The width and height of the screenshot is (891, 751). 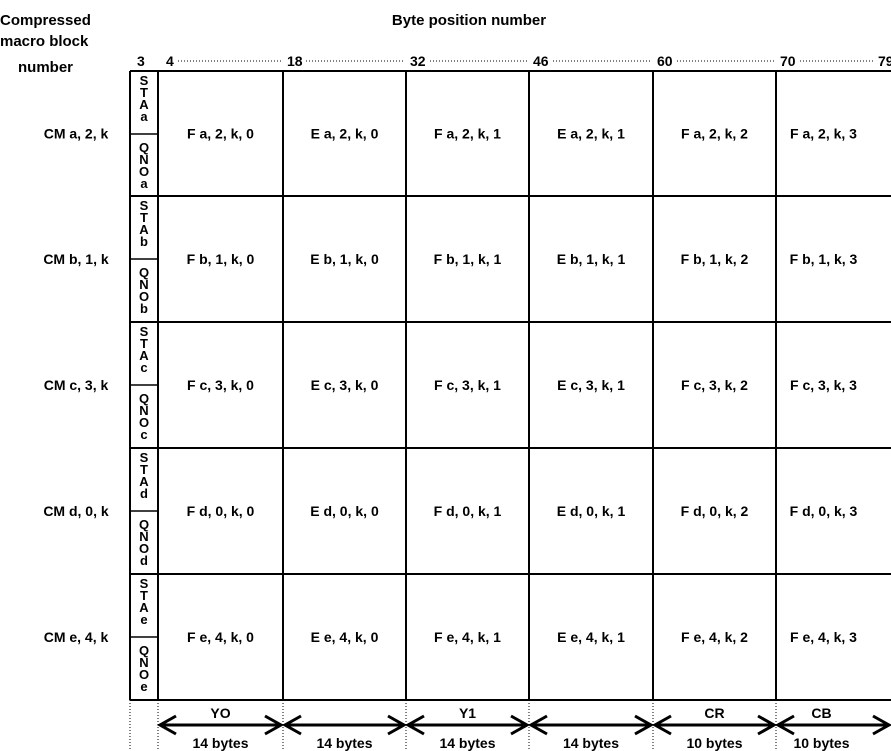 What do you see at coordinates (143, 686) in the screenshot?
I see `qno-letter: e` at bounding box center [143, 686].